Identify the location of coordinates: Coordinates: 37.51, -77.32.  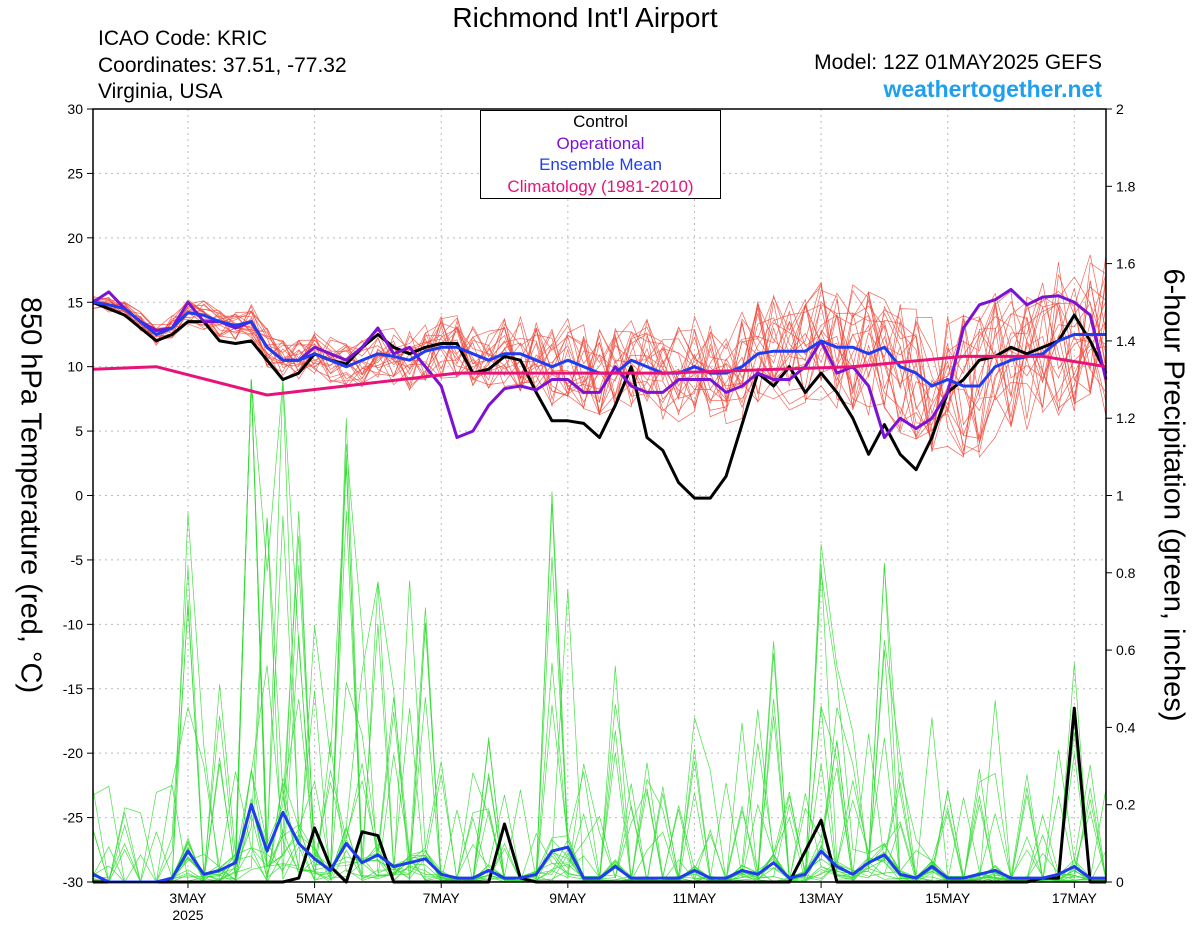
(222, 65).